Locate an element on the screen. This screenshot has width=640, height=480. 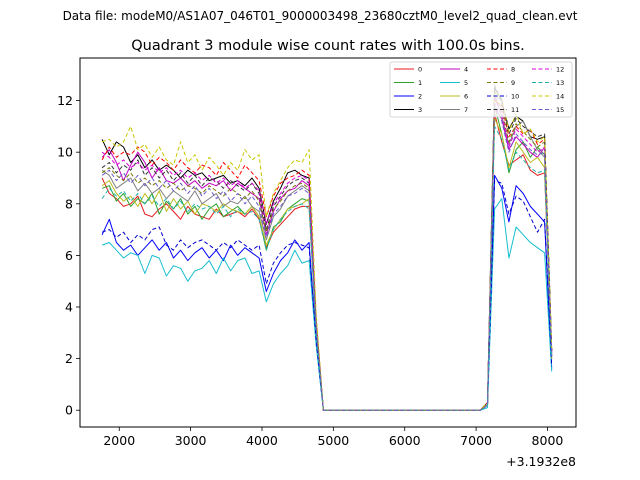
x-tick-label: 2000 is located at coordinates (119, 440).